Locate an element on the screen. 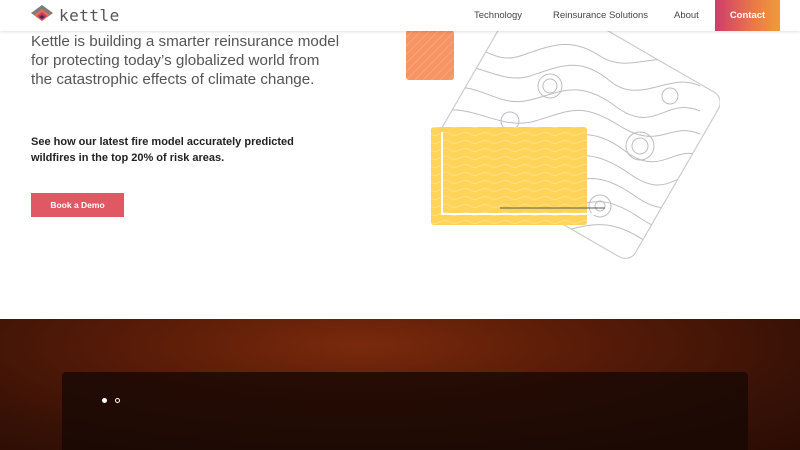 The height and width of the screenshot is (450, 800). frame-line is located at coordinates (520, 173).